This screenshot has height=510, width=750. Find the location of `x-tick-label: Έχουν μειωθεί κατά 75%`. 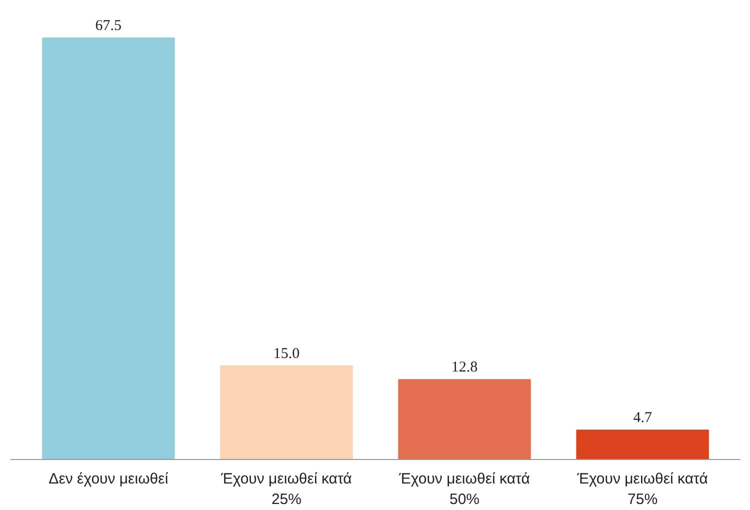

x-tick-label: Έχουν μειωθεί κατά 75% is located at coordinates (642, 489).